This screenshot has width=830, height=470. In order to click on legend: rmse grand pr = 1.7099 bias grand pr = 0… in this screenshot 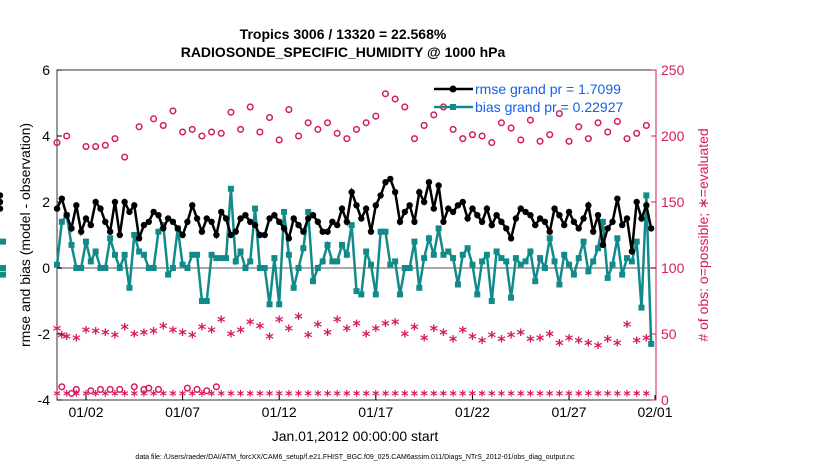, I will do `click(528, 98)`.